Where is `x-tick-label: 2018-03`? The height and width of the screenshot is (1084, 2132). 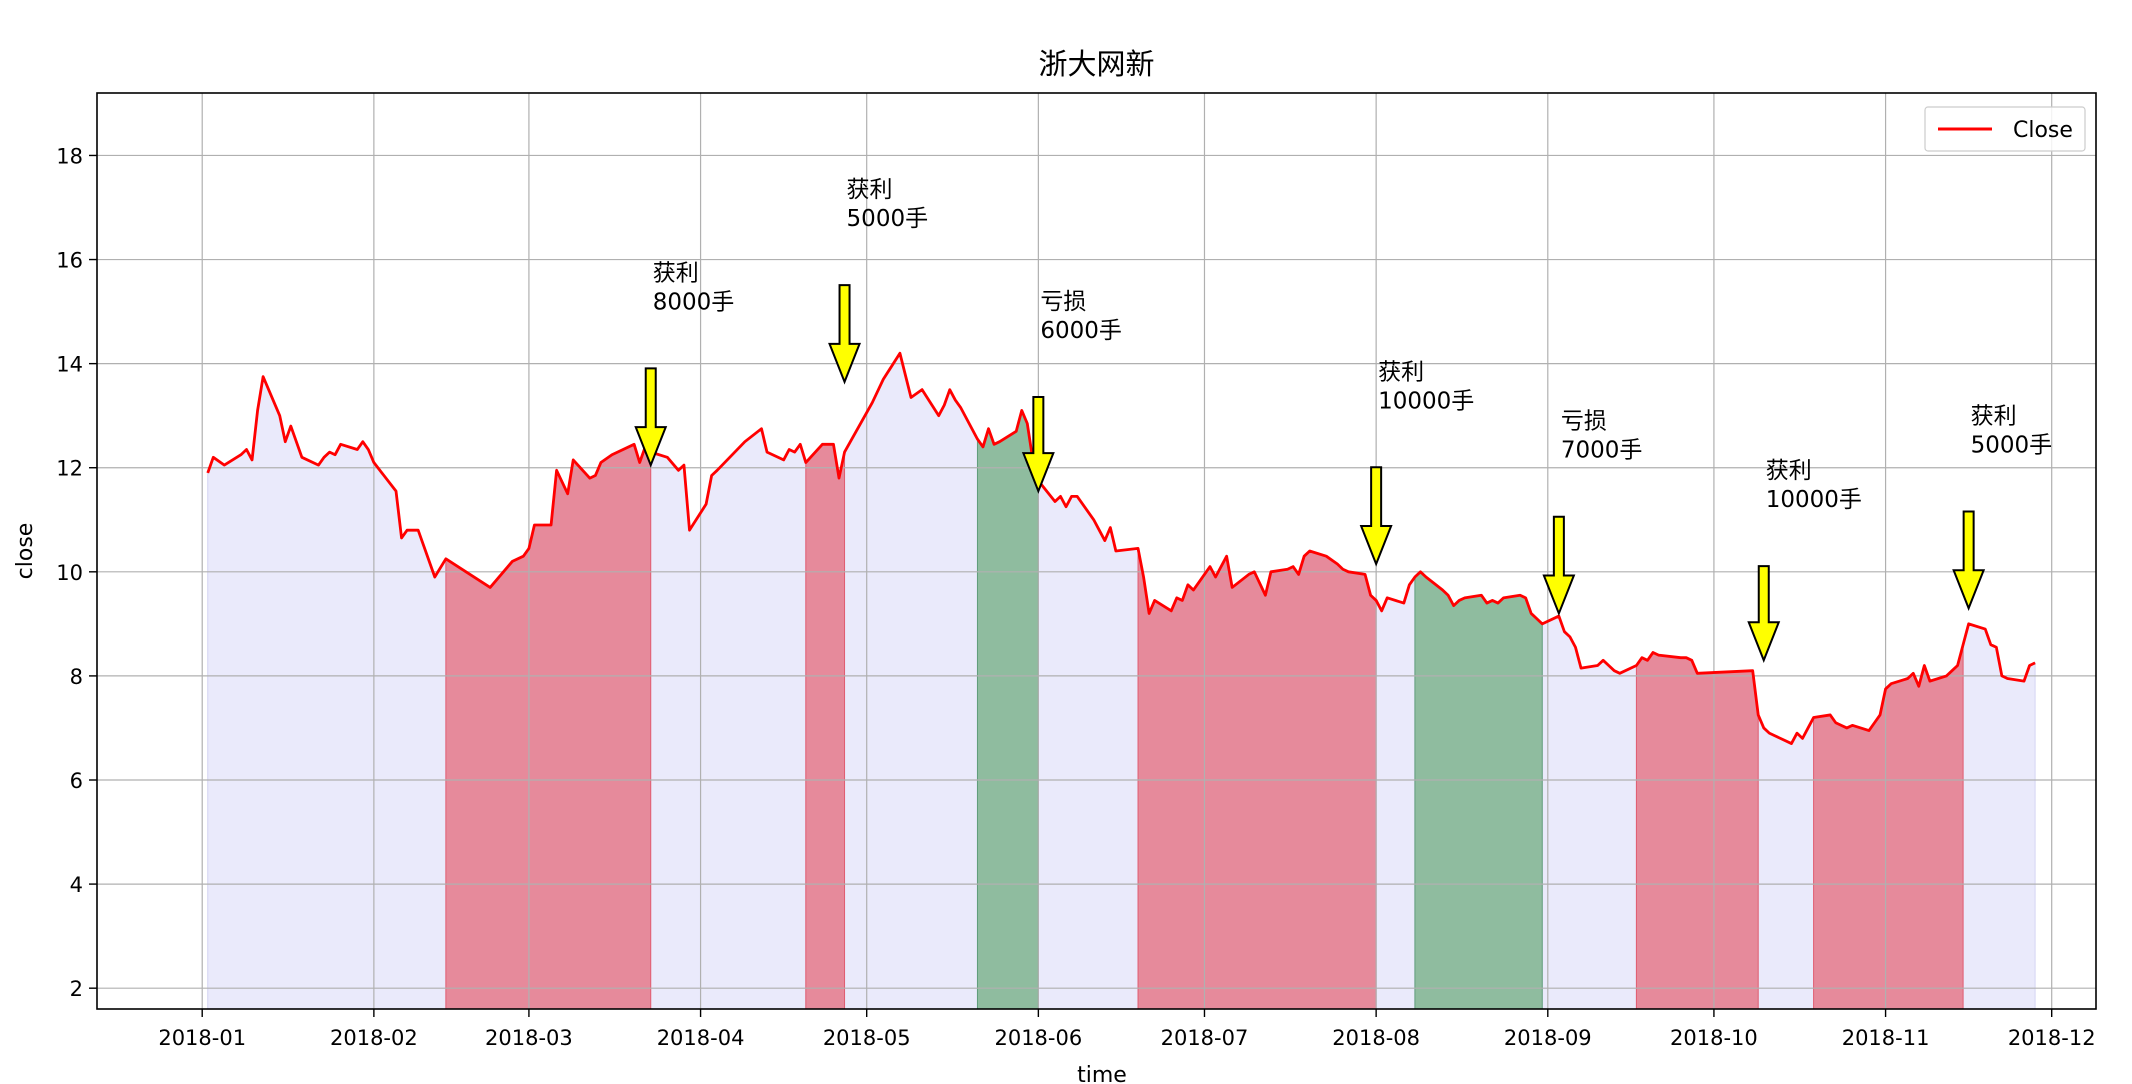
x-tick-label: 2018-03 is located at coordinates (529, 1038).